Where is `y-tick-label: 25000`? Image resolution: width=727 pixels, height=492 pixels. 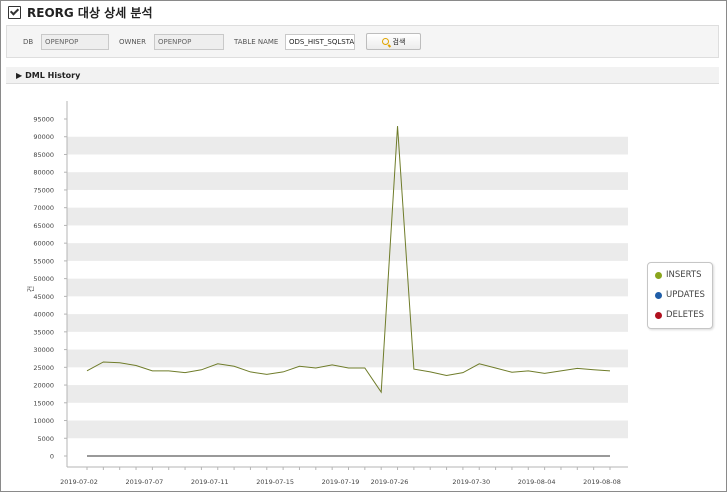
y-tick-label: 25000 is located at coordinates (43, 368).